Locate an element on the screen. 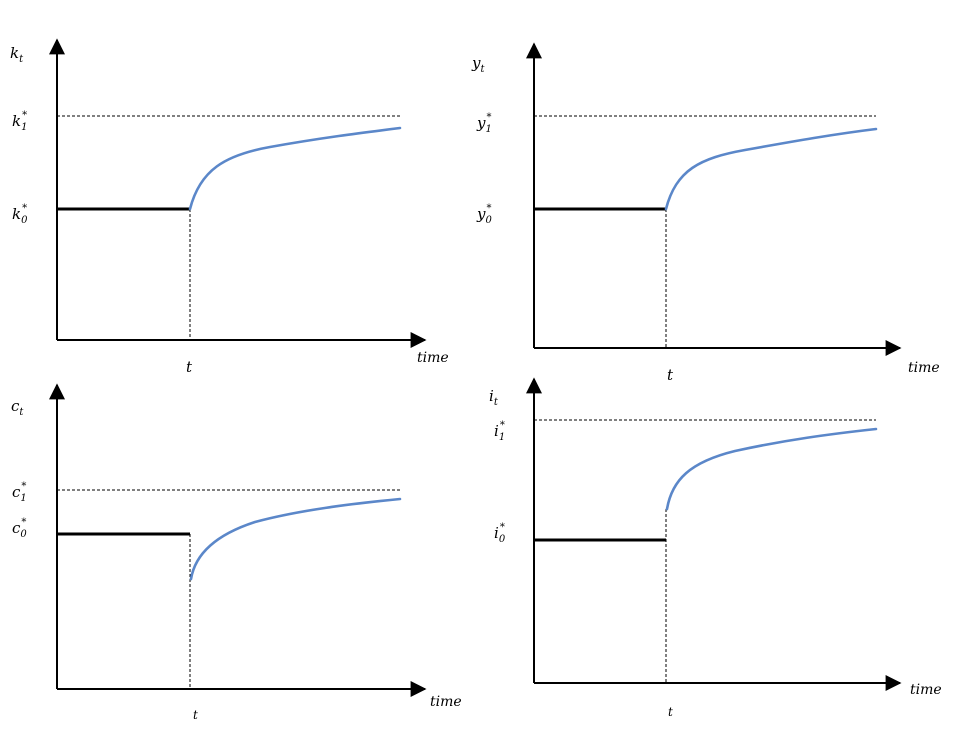 The image size is (969, 729). panel-k-shock-time-label: t is located at coordinates (189, 367).